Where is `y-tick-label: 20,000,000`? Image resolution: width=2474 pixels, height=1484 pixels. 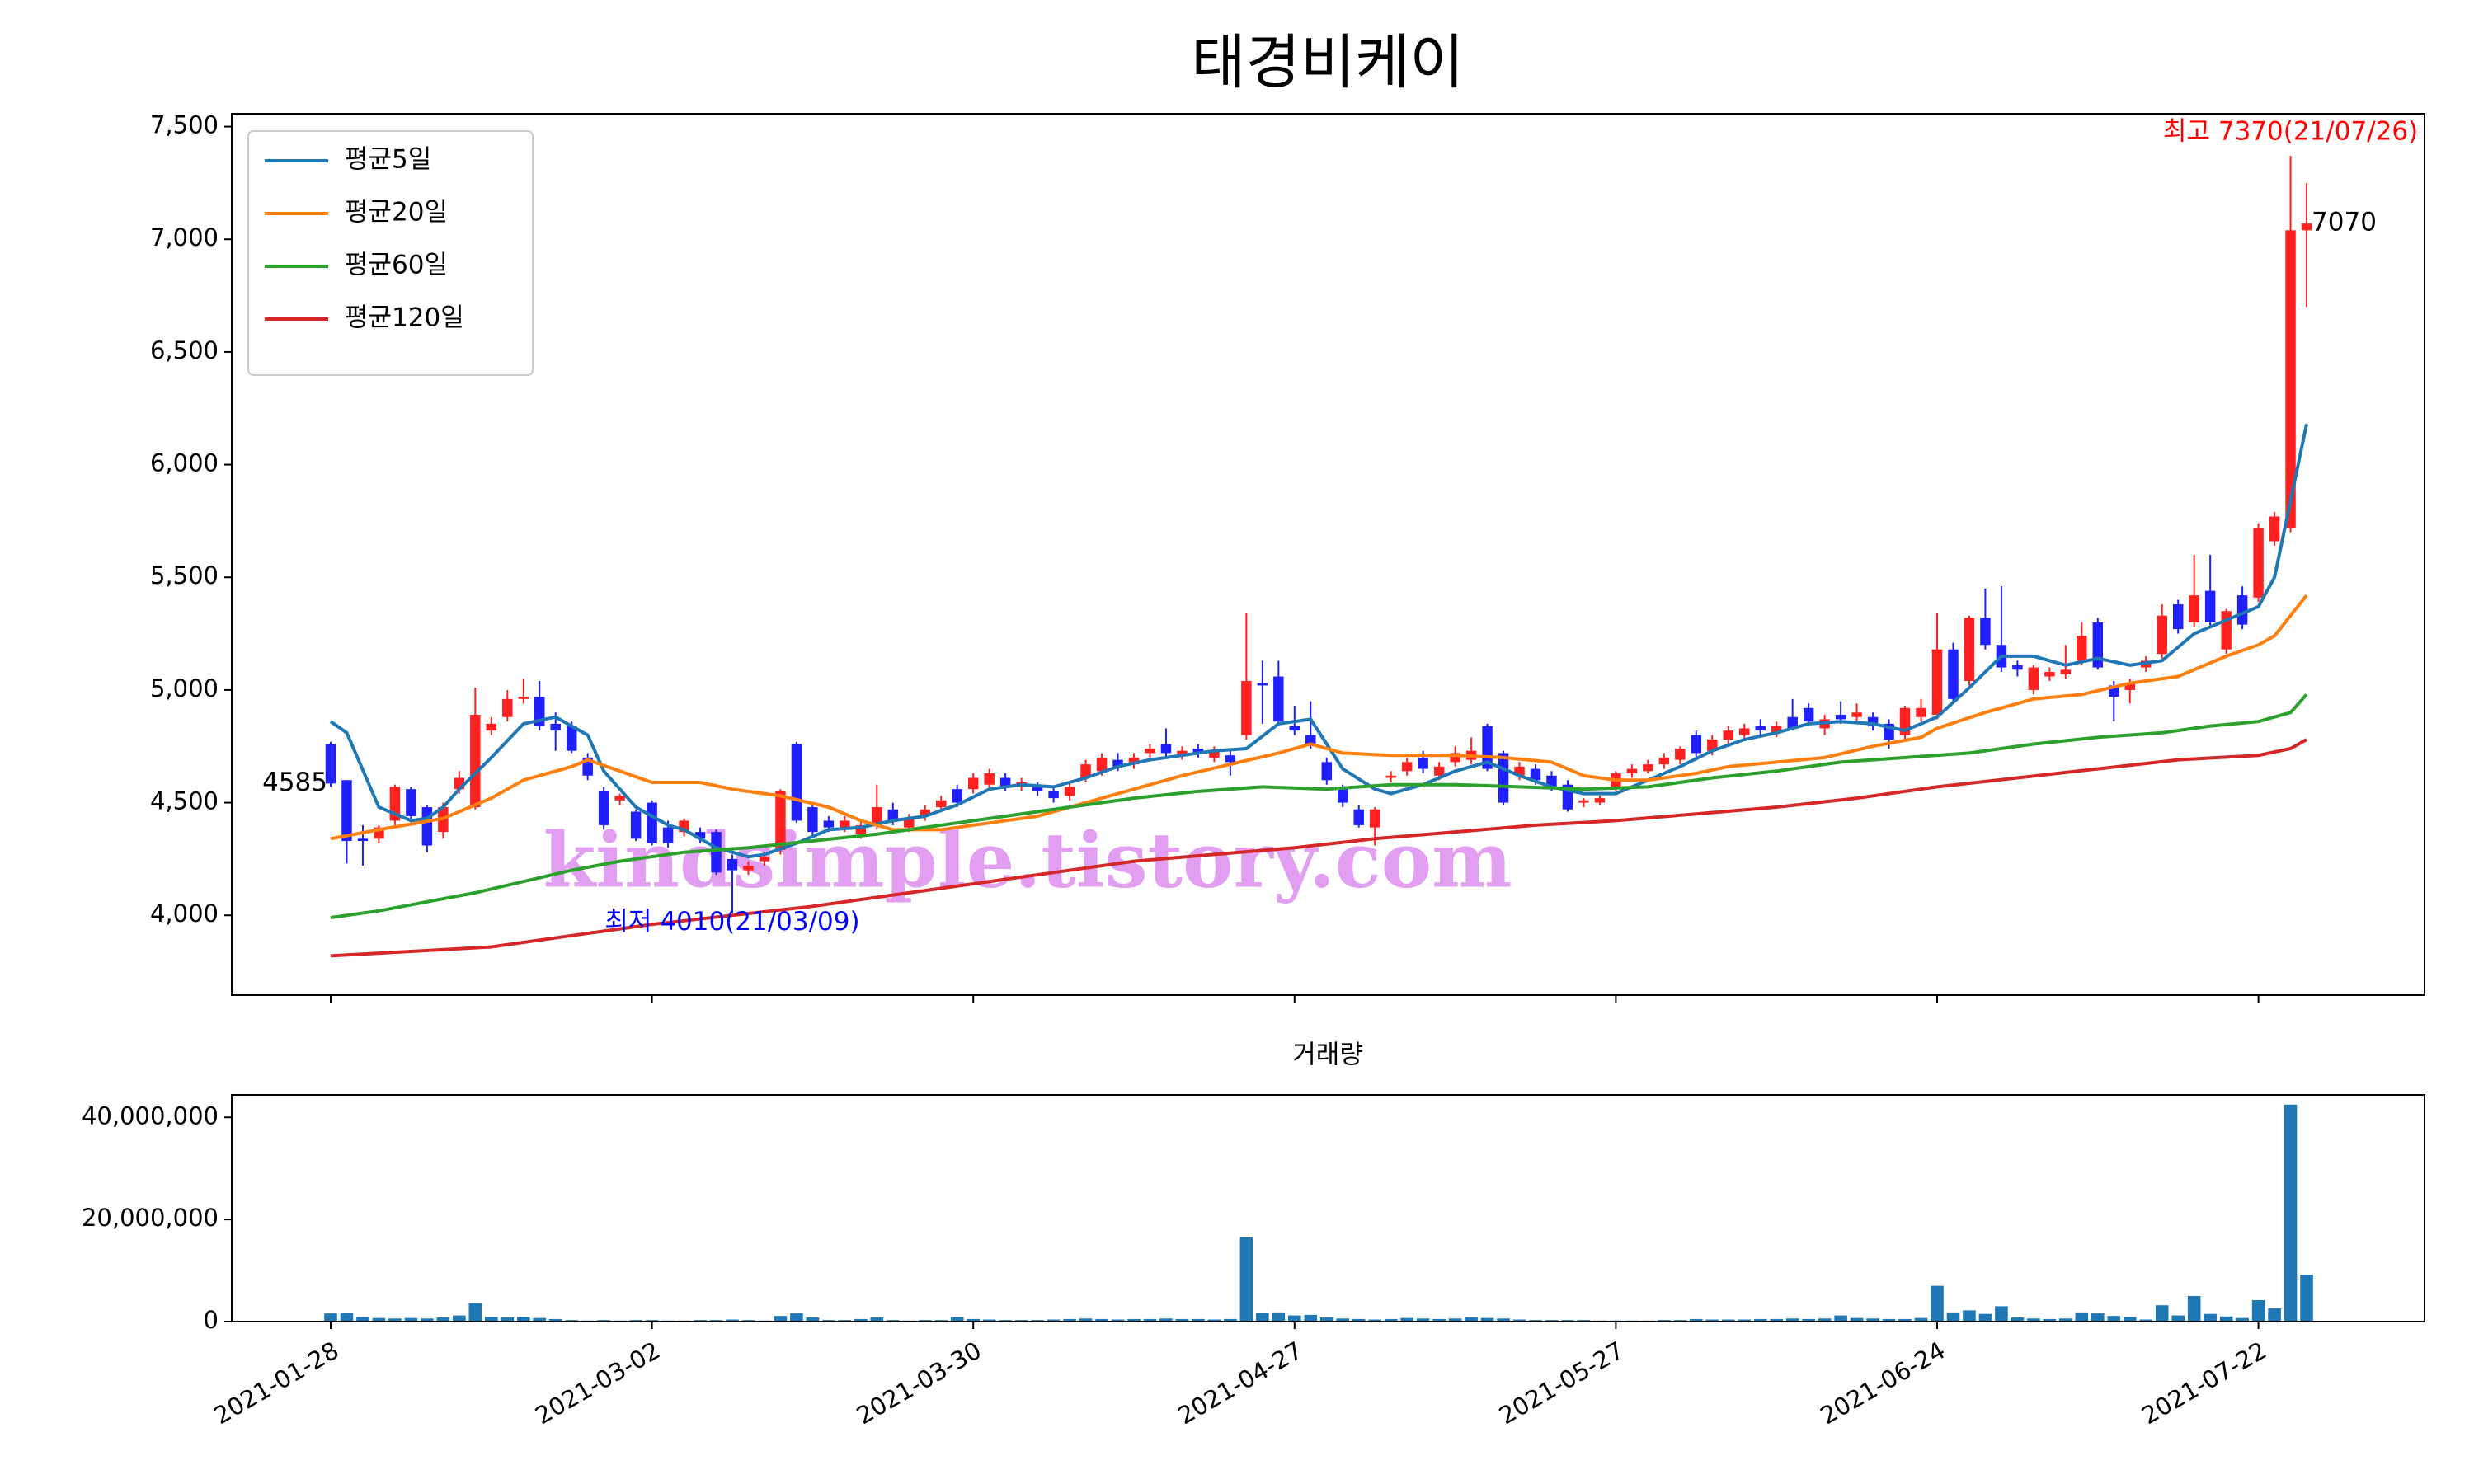 y-tick-label: 20,000,000 is located at coordinates (150, 1218).